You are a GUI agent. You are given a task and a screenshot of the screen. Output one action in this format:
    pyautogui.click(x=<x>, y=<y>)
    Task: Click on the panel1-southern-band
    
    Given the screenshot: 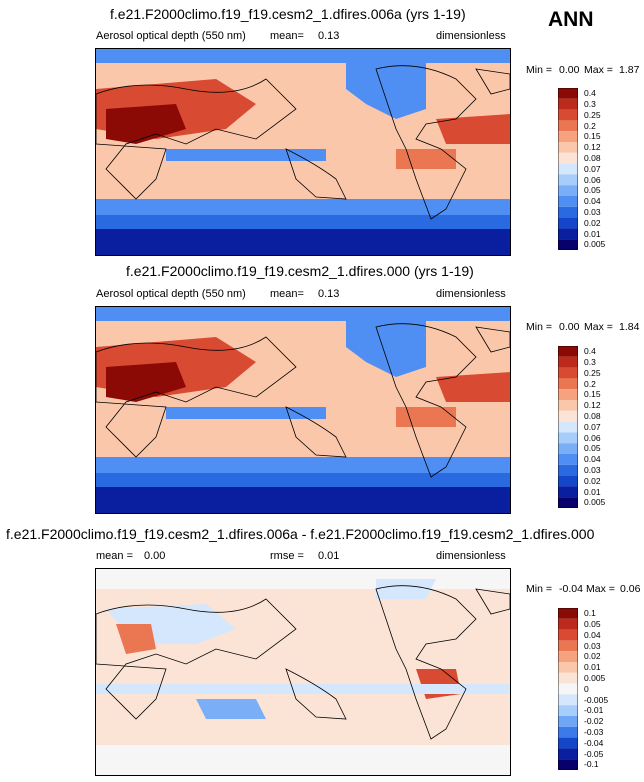 What is the action you would take?
    pyautogui.click(x=303, y=208)
    